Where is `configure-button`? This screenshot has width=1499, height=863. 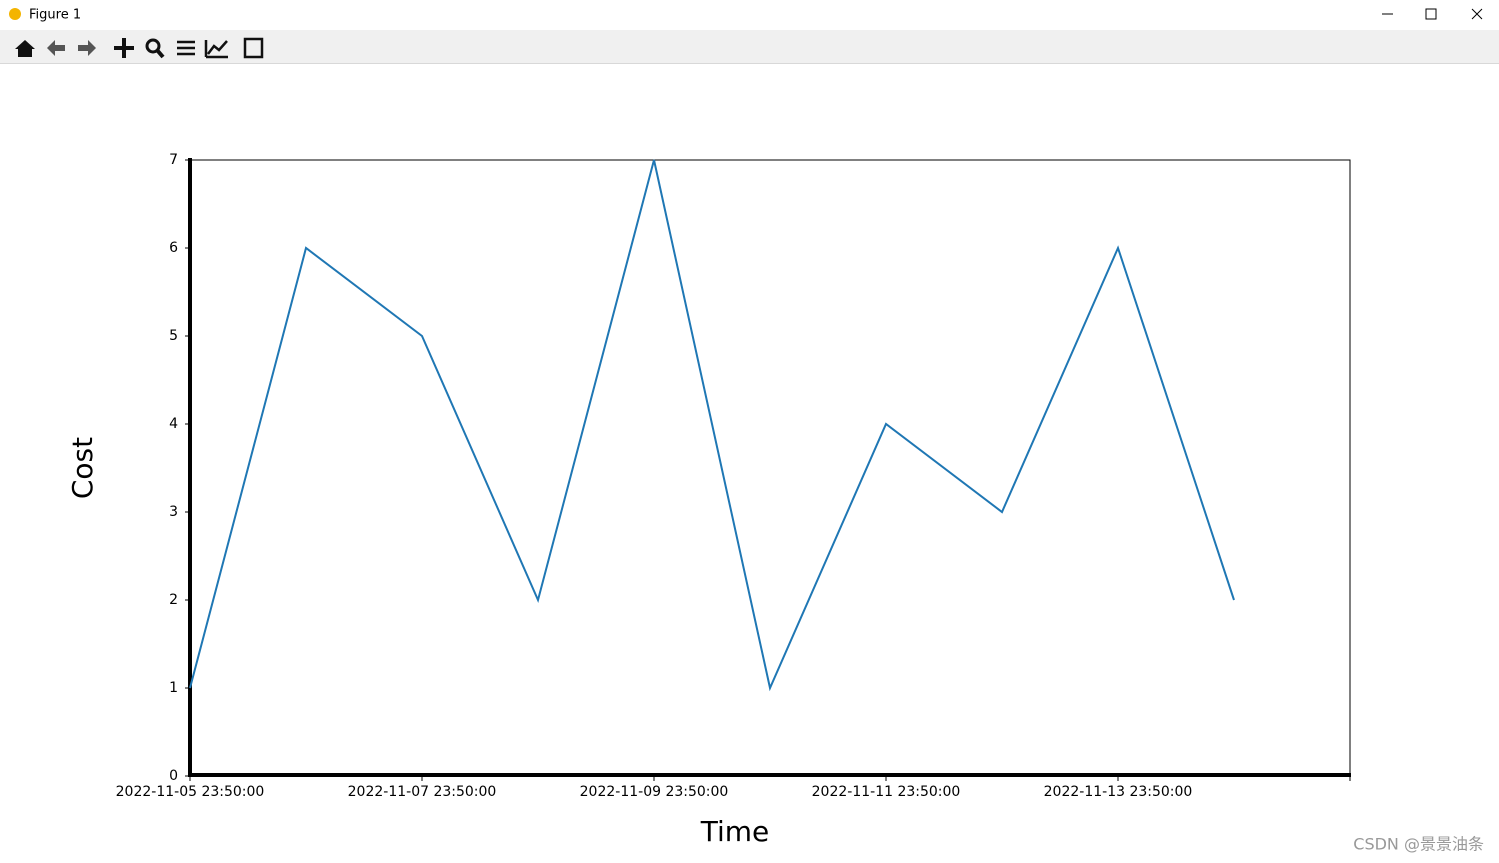
configure-button is located at coordinates (186, 48).